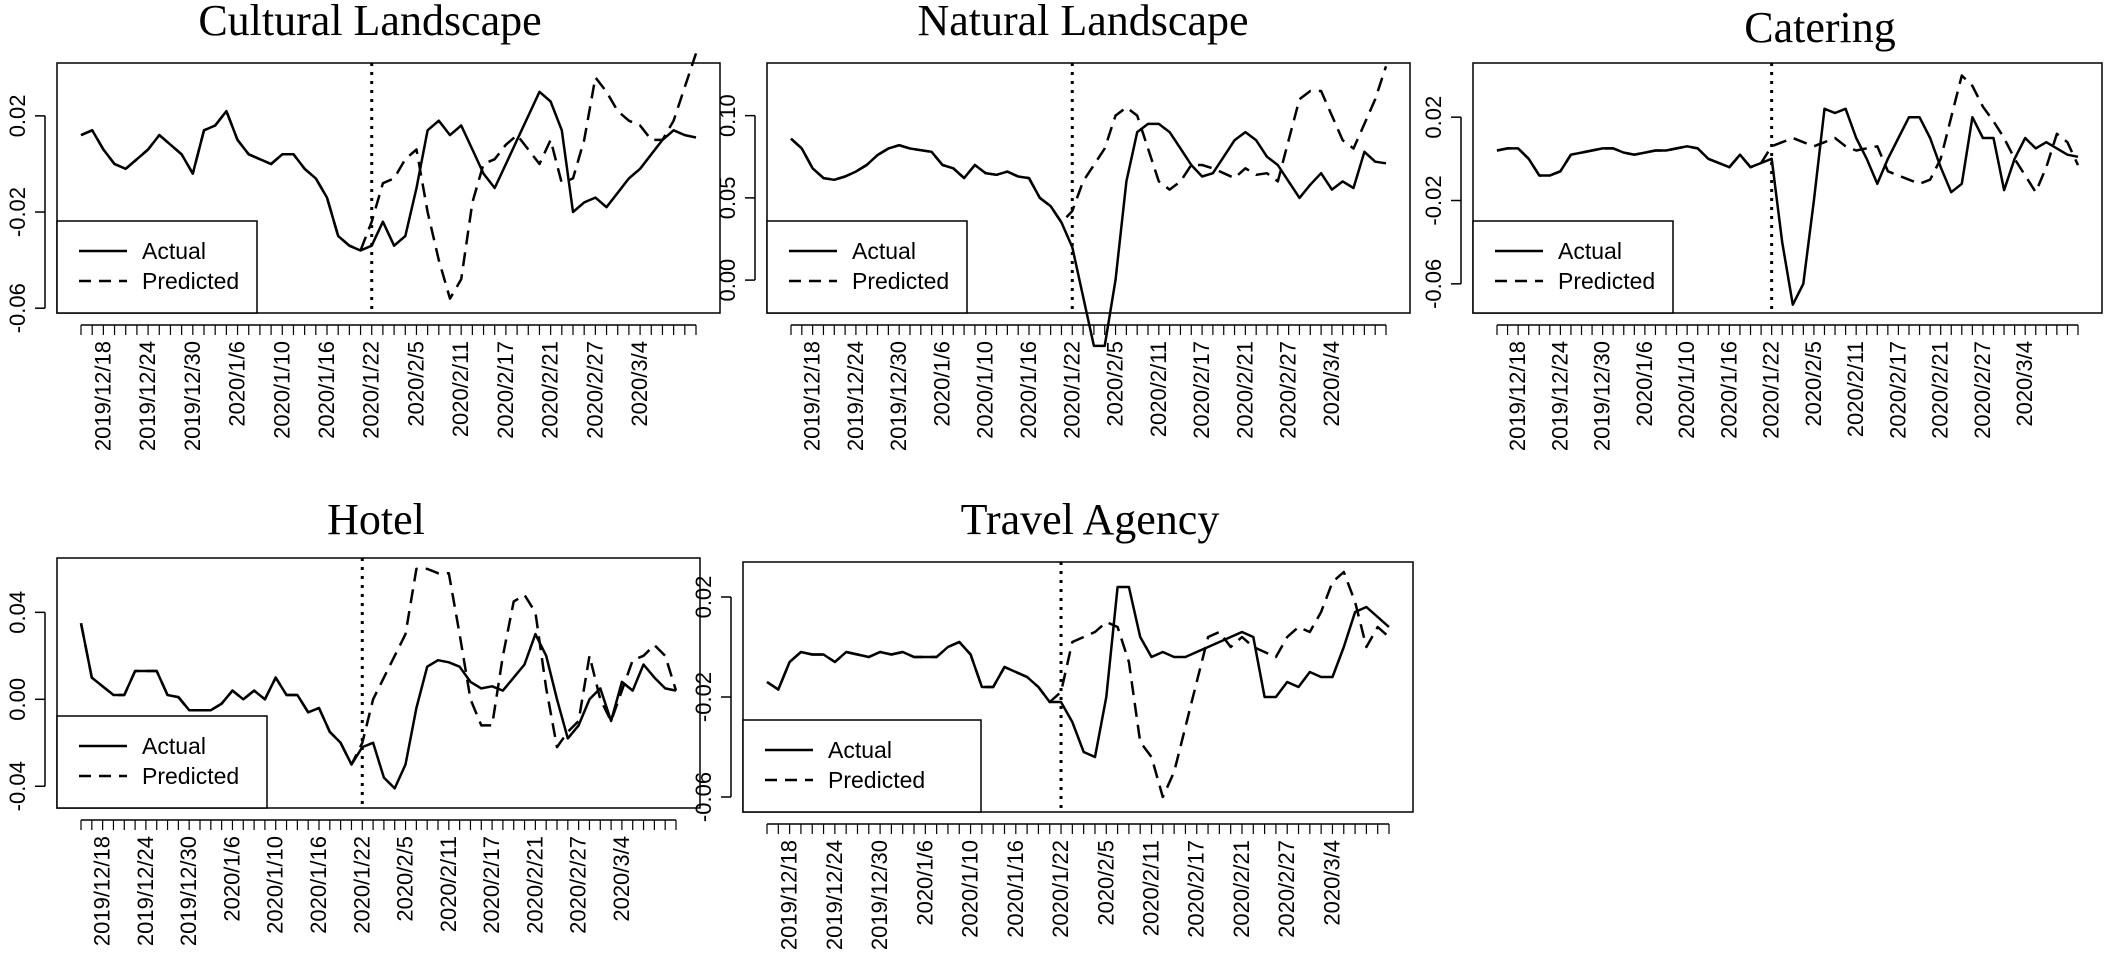 The image size is (2118, 970). Describe the element at coordinates (703, 697) in the screenshot. I see `y-tick-label: -0.02` at that location.